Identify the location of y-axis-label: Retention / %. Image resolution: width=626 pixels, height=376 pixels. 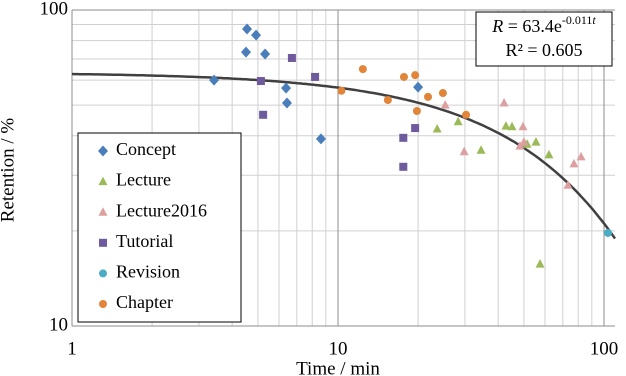
(9, 170).